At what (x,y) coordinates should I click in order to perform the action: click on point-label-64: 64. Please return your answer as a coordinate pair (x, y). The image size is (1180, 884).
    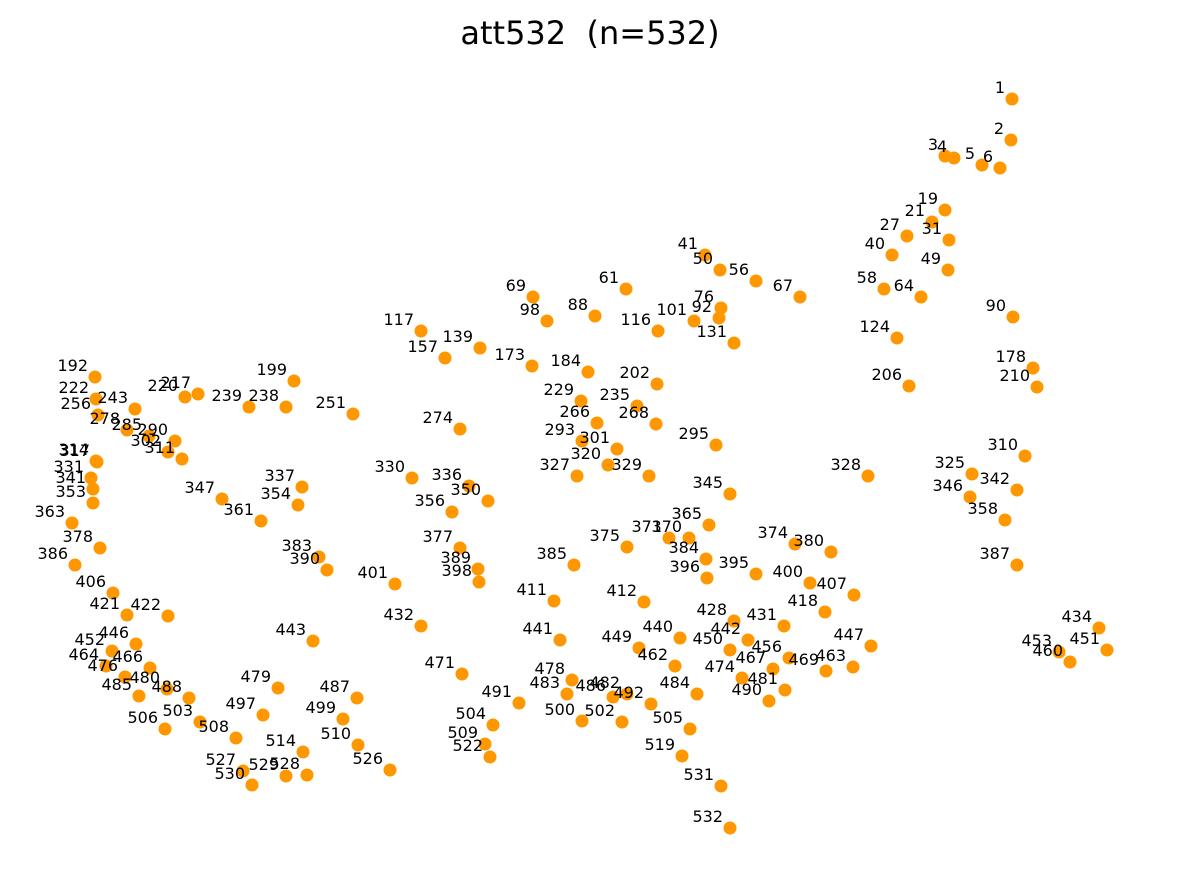
    Looking at the image, I should click on (904, 285).